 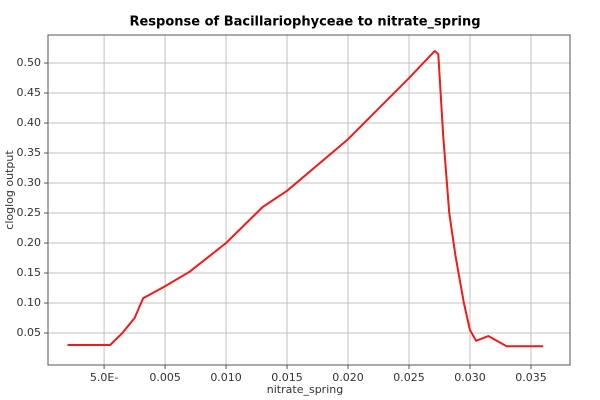 What do you see at coordinates (29, 62) in the screenshot?
I see `y-tick-label: 0.50` at bounding box center [29, 62].